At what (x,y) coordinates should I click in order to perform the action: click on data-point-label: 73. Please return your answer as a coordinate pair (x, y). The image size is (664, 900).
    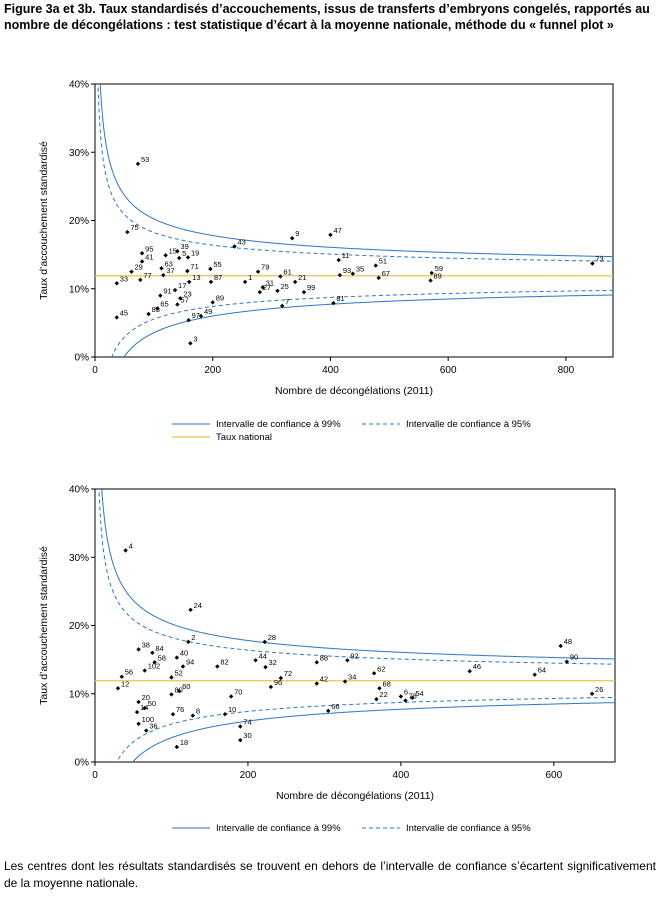
    Looking at the image, I should click on (599, 258).